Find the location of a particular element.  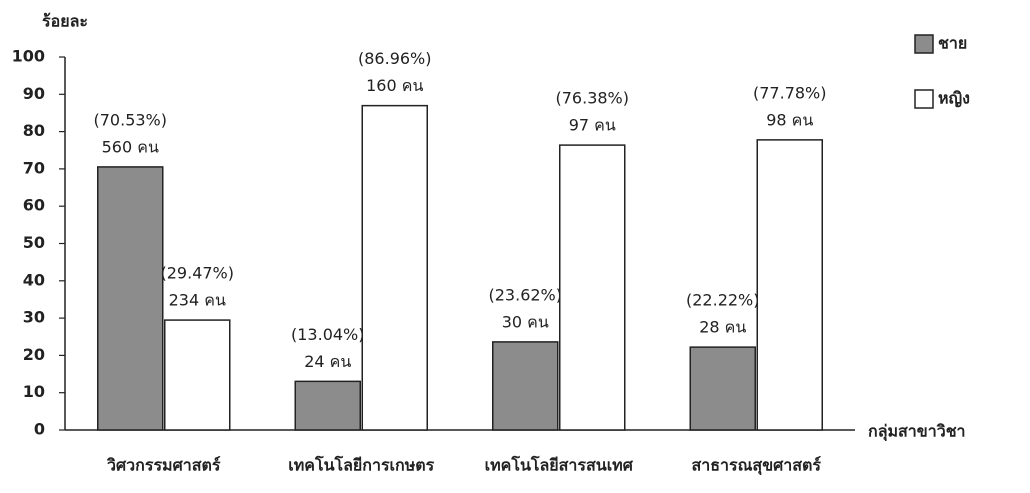

y-tick-label: 70 is located at coordinates (34, 167).